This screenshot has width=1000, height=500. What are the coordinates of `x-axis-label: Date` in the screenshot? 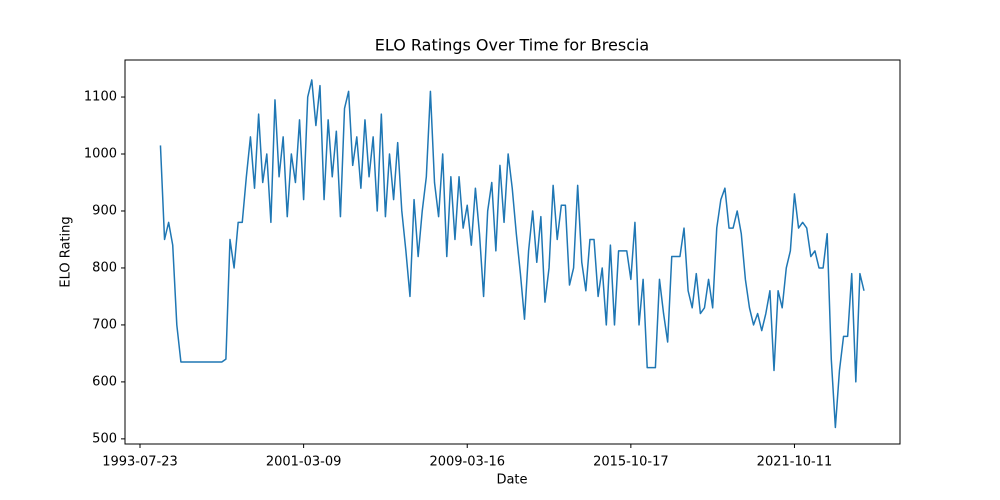 It's located at (511, 480).